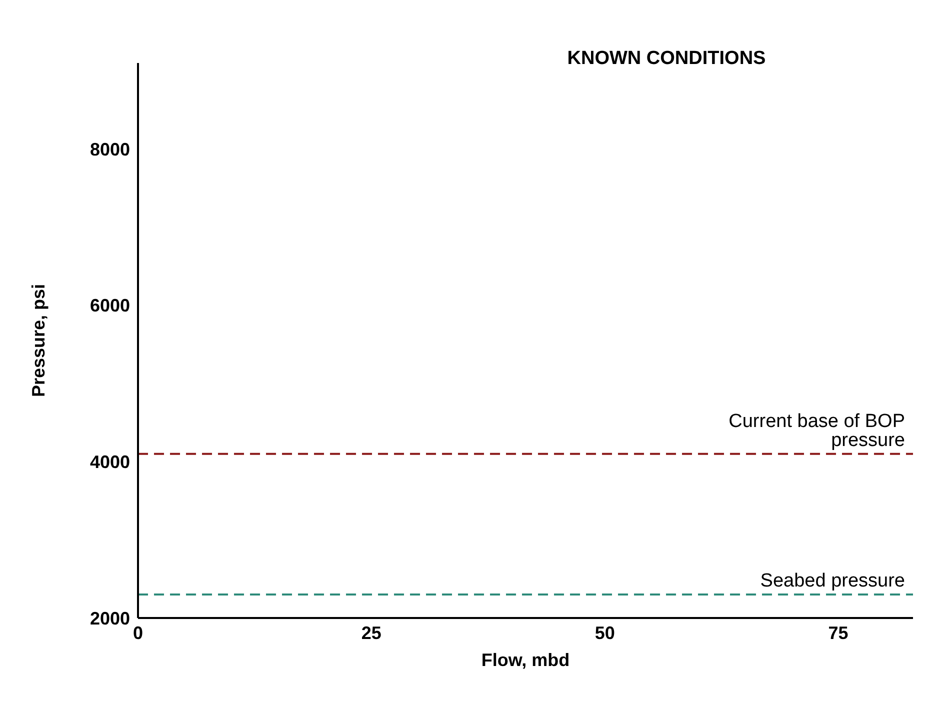 The width and height of the screenshot is (933, 705). What do you see at coordinates (110, 149) in the screenshot?
I see `y-tick-label: 8000` at bounding box center [110, 149].